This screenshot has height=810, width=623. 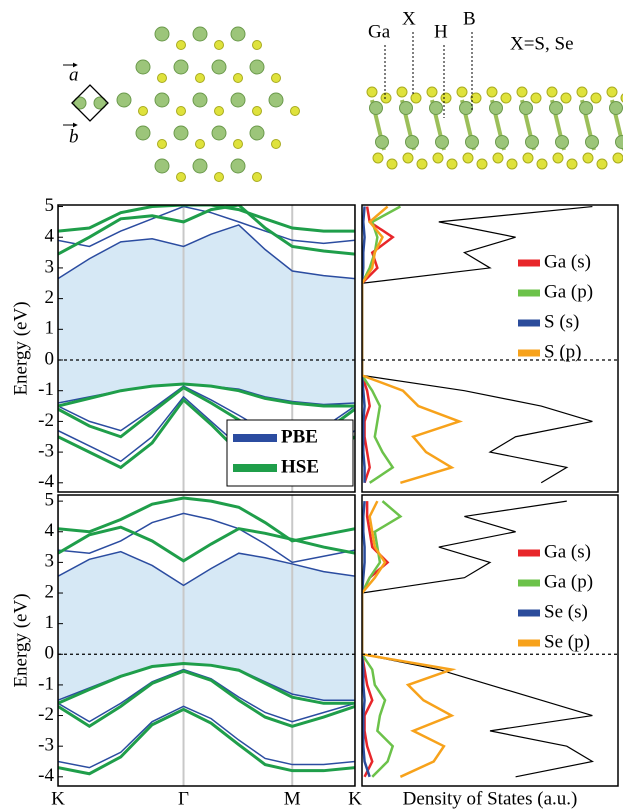 I want to click on atom-label: B, so click(x=469, y=18).